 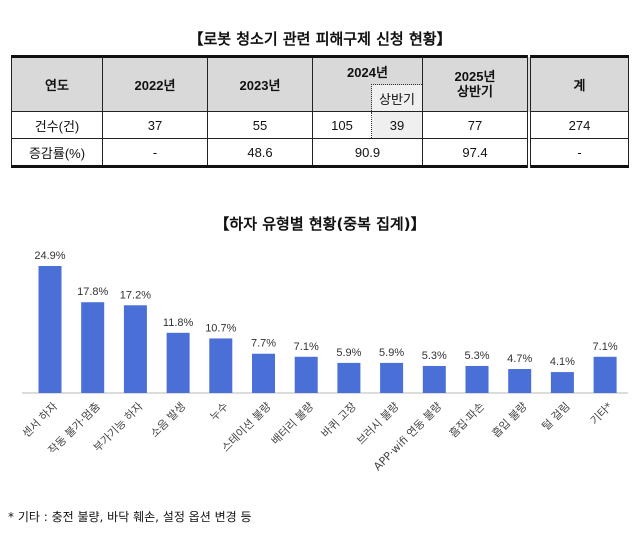 I want to click on chart-title: 【하자 유형별 현황(중복 집계)】, so click(x=320, y=224).